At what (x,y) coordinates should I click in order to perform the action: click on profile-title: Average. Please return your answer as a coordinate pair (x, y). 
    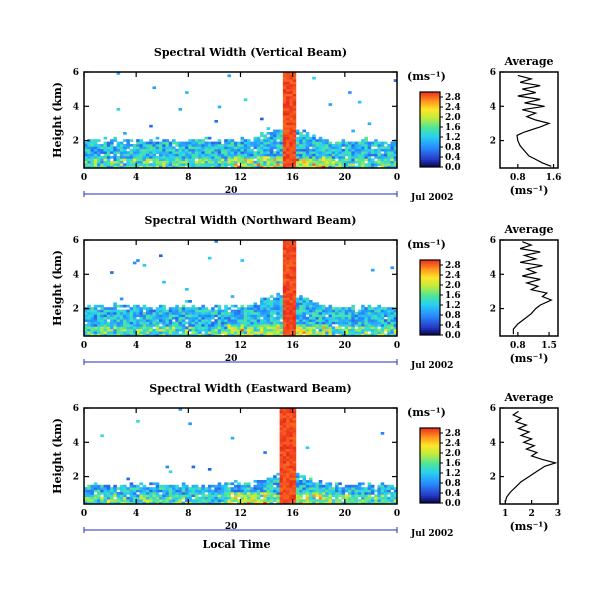
    Looking at the image, I should click on (528, 229).